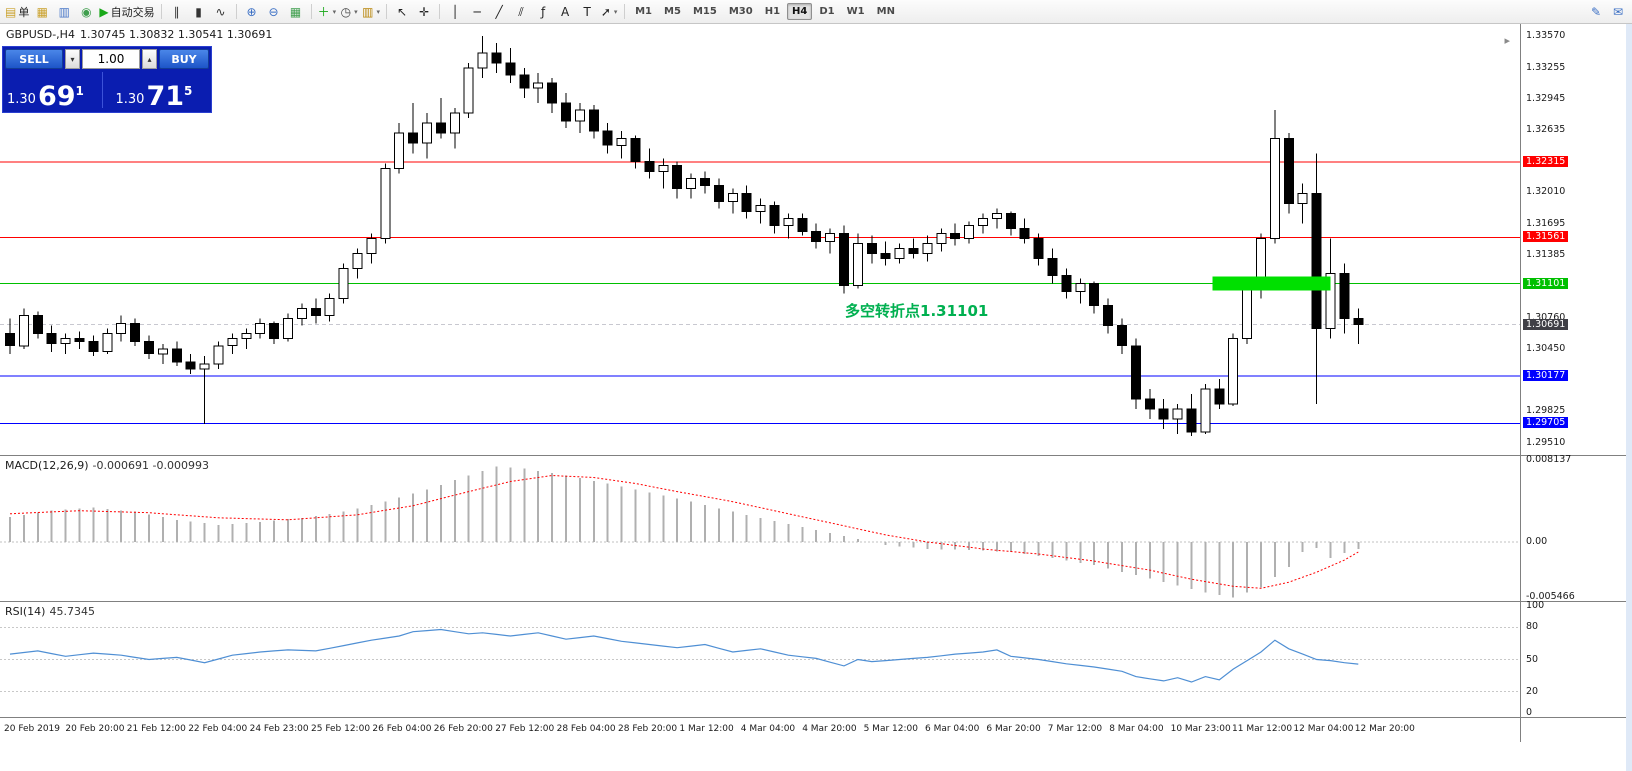 Image resolution: width=1632 pixels, height=771 pixels. What do you see at coordinates (424, 11) in the screenshot?
I see `crosshair-icon: ✛` at bounding box center [424, 11].